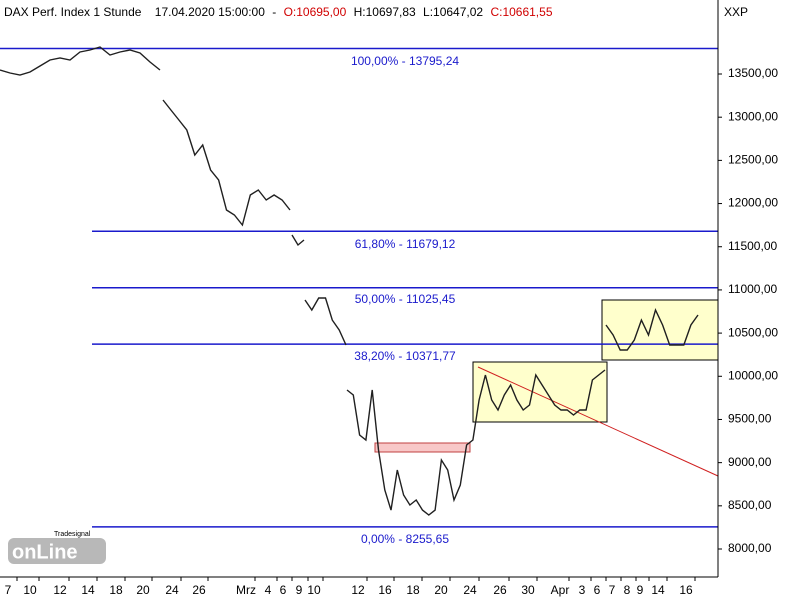 This screenshot has height=600, width=800. I want to click on close: C:10661,55, so click(521, 12).